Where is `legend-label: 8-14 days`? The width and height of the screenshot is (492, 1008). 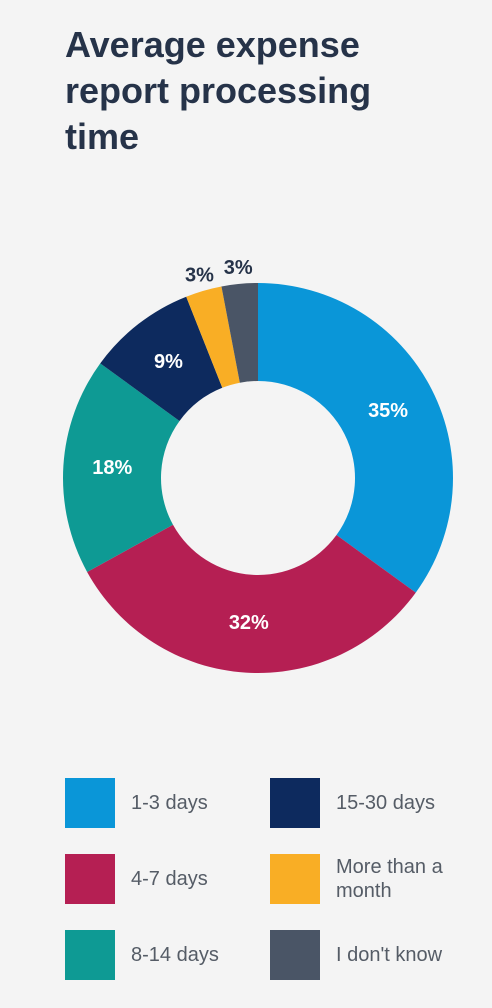
legend-label: 8-14 days is located at coordinates (175, 955).